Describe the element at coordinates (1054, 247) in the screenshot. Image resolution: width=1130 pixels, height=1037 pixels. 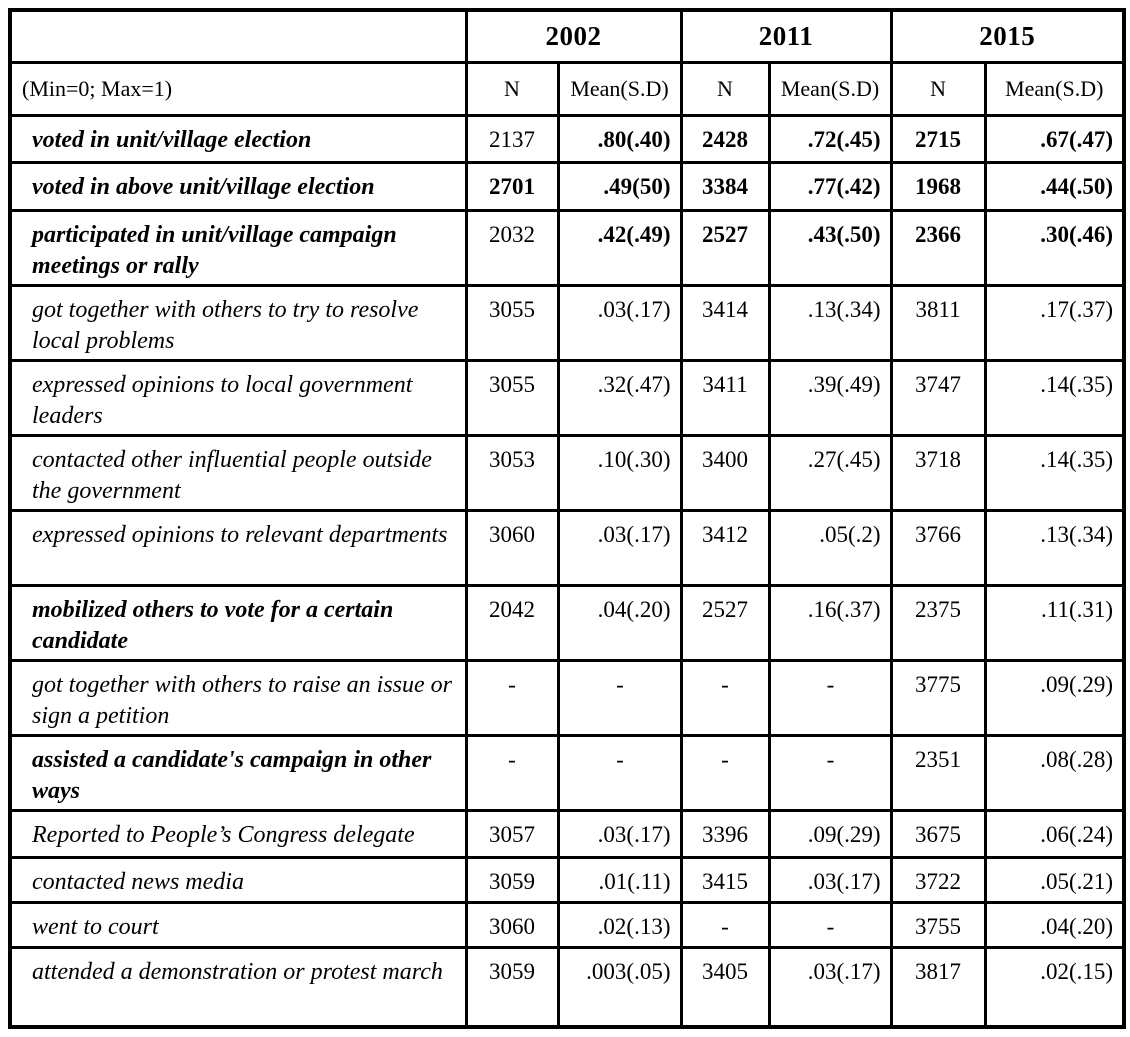
I see `mean-sd-value: .30(.46)` at that location.